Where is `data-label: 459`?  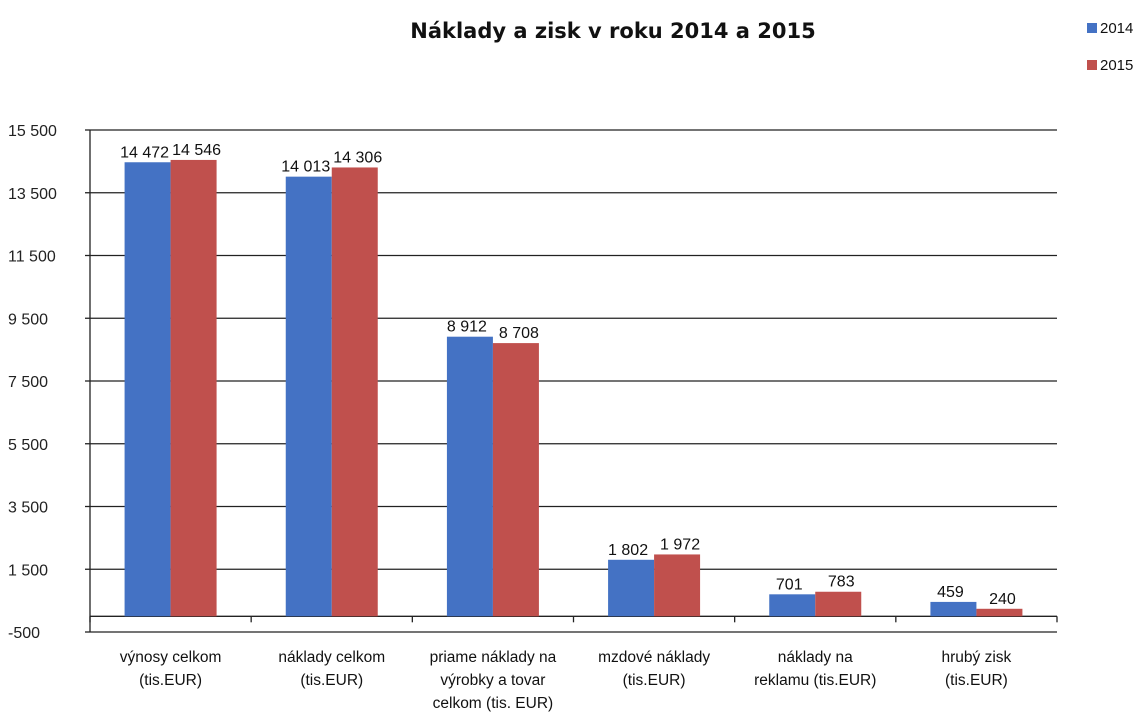
data-label: 459 is located at coordinates (950, 592).